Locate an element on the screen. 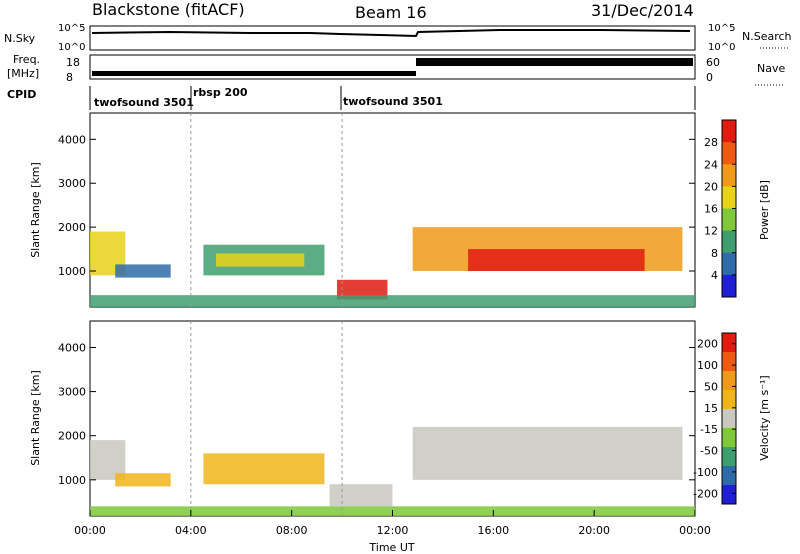  colorbar-tick-label-7: 28 is located at coordinates (711, 142).